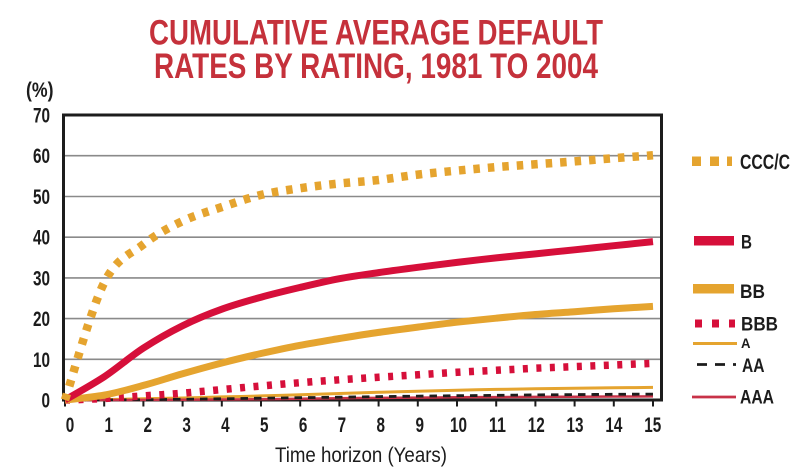 The image size is (800, 476). What do you see at coordinates (41, 238) in the screenshot?
I see `svg-text: 40` at bounding box center [41, 238].